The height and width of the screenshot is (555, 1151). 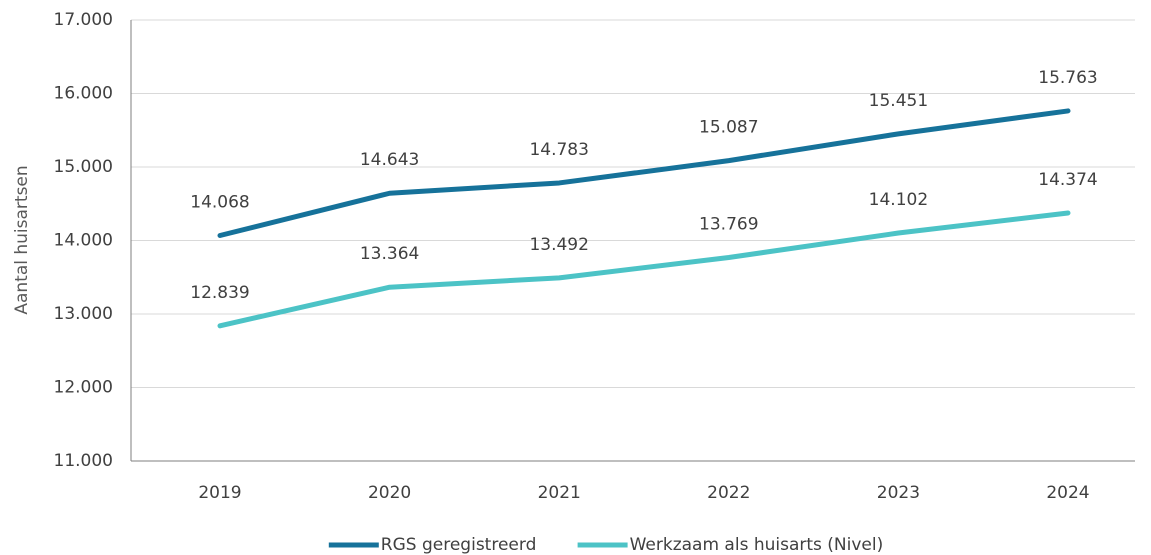 I want to click on x-tick-label: 2024, so click(x=1067, y=493).